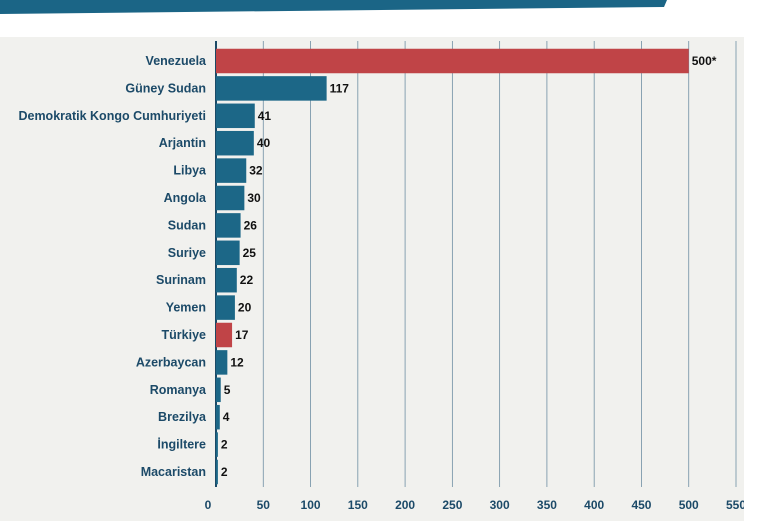 This screenshot has width=757, height=525. What do you see at coordinates (226, 417) in the screenshot?
I see `value-label: 4` at bounding box center [226, 417].